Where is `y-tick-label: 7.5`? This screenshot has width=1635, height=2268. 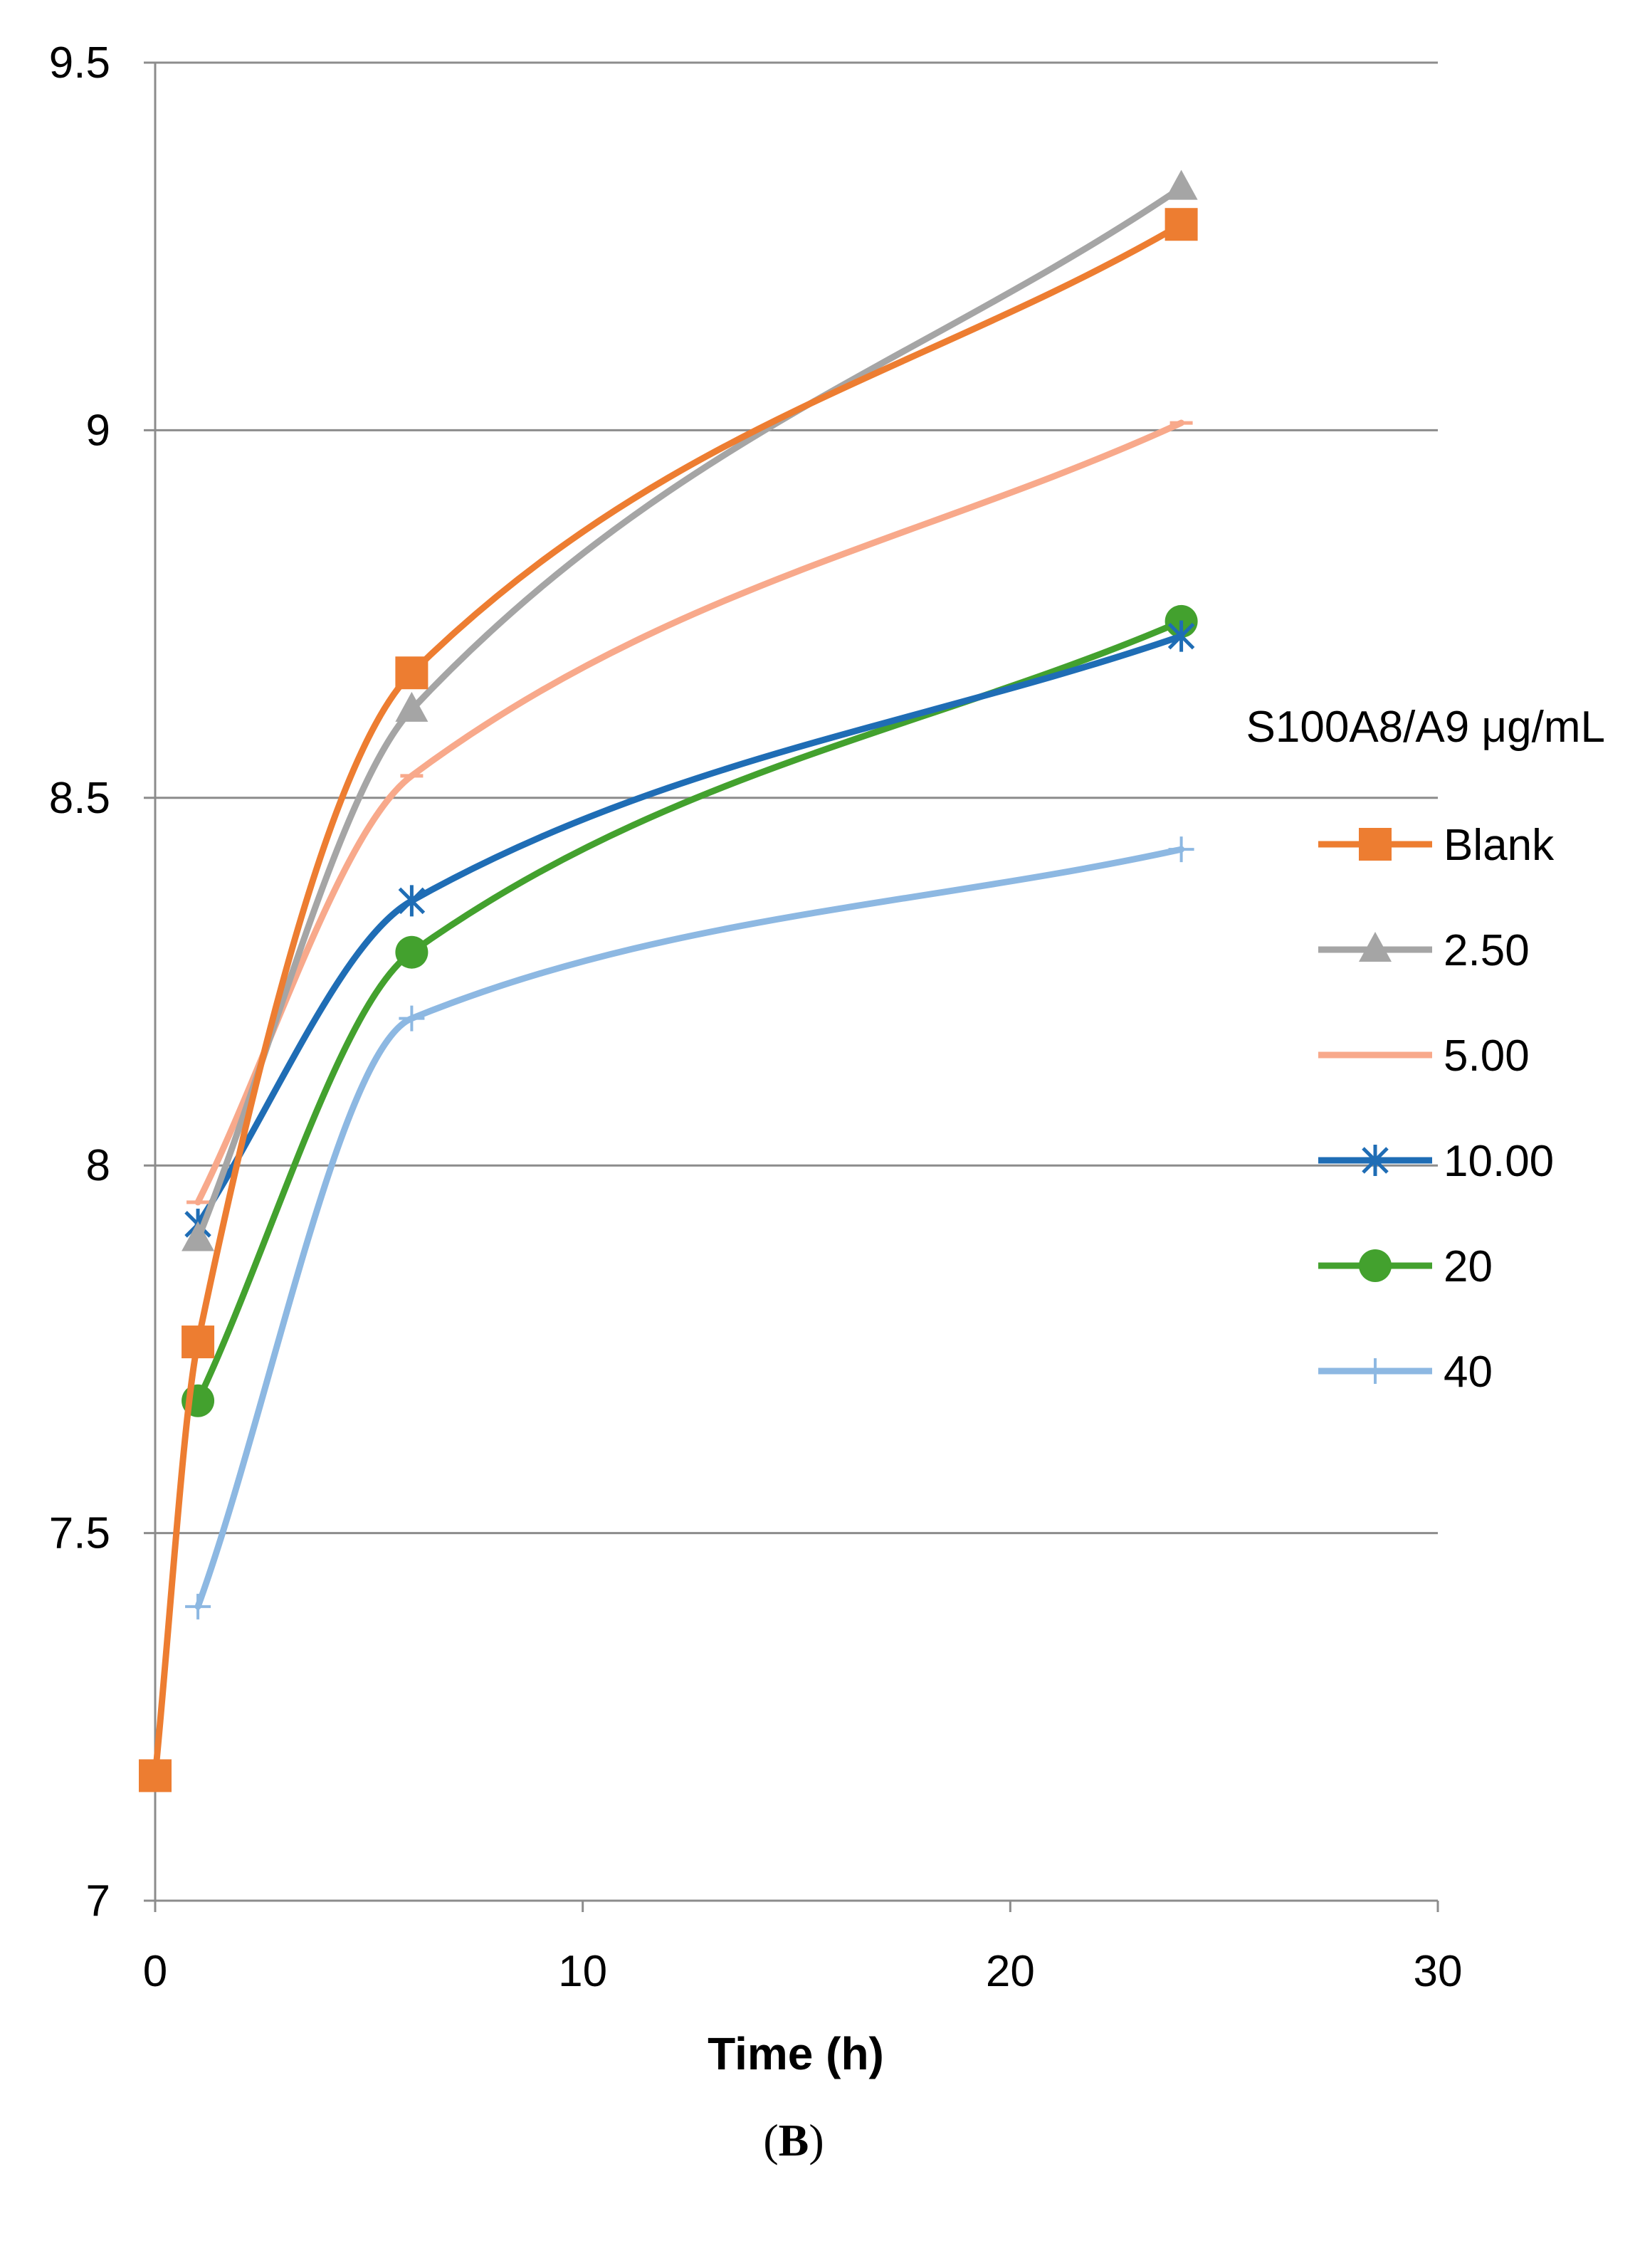
y-tick-label: 7.5 is located at coordinates (79, 1533).